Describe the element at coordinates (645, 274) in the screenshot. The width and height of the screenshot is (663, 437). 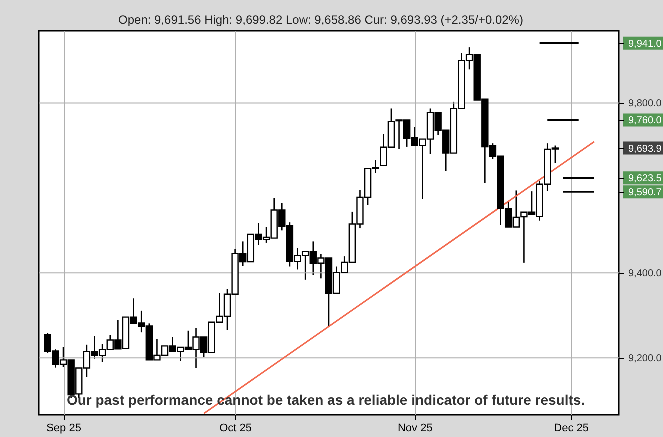
I see `y-tick-label: 9,400.0` at that location.